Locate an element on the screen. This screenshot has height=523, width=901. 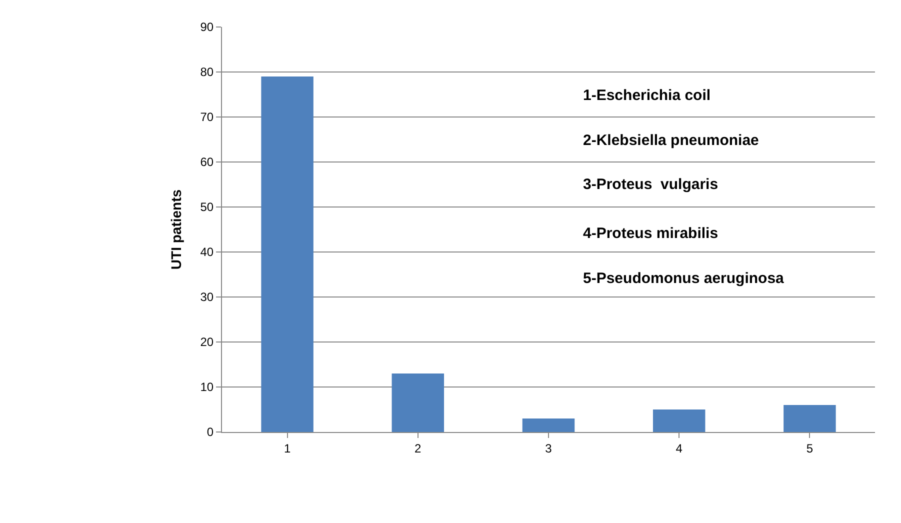
y-tick-label: 70 is located at coordinates (207, 117).